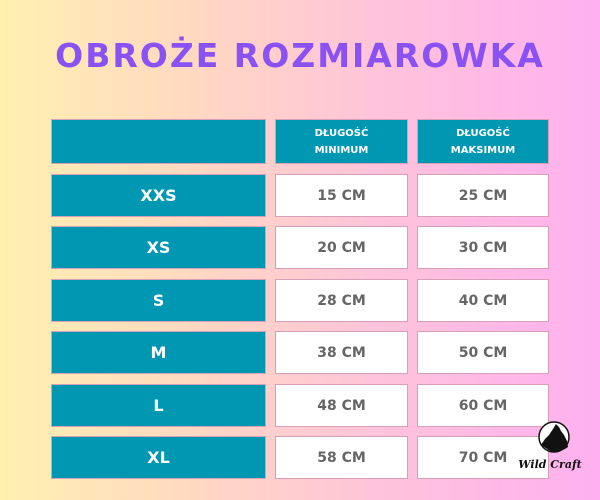  What do you see at coordinates (483, 150) in the screenshot?
I see `header-text: MAKSIMUM` at bounding box center [483, 150].